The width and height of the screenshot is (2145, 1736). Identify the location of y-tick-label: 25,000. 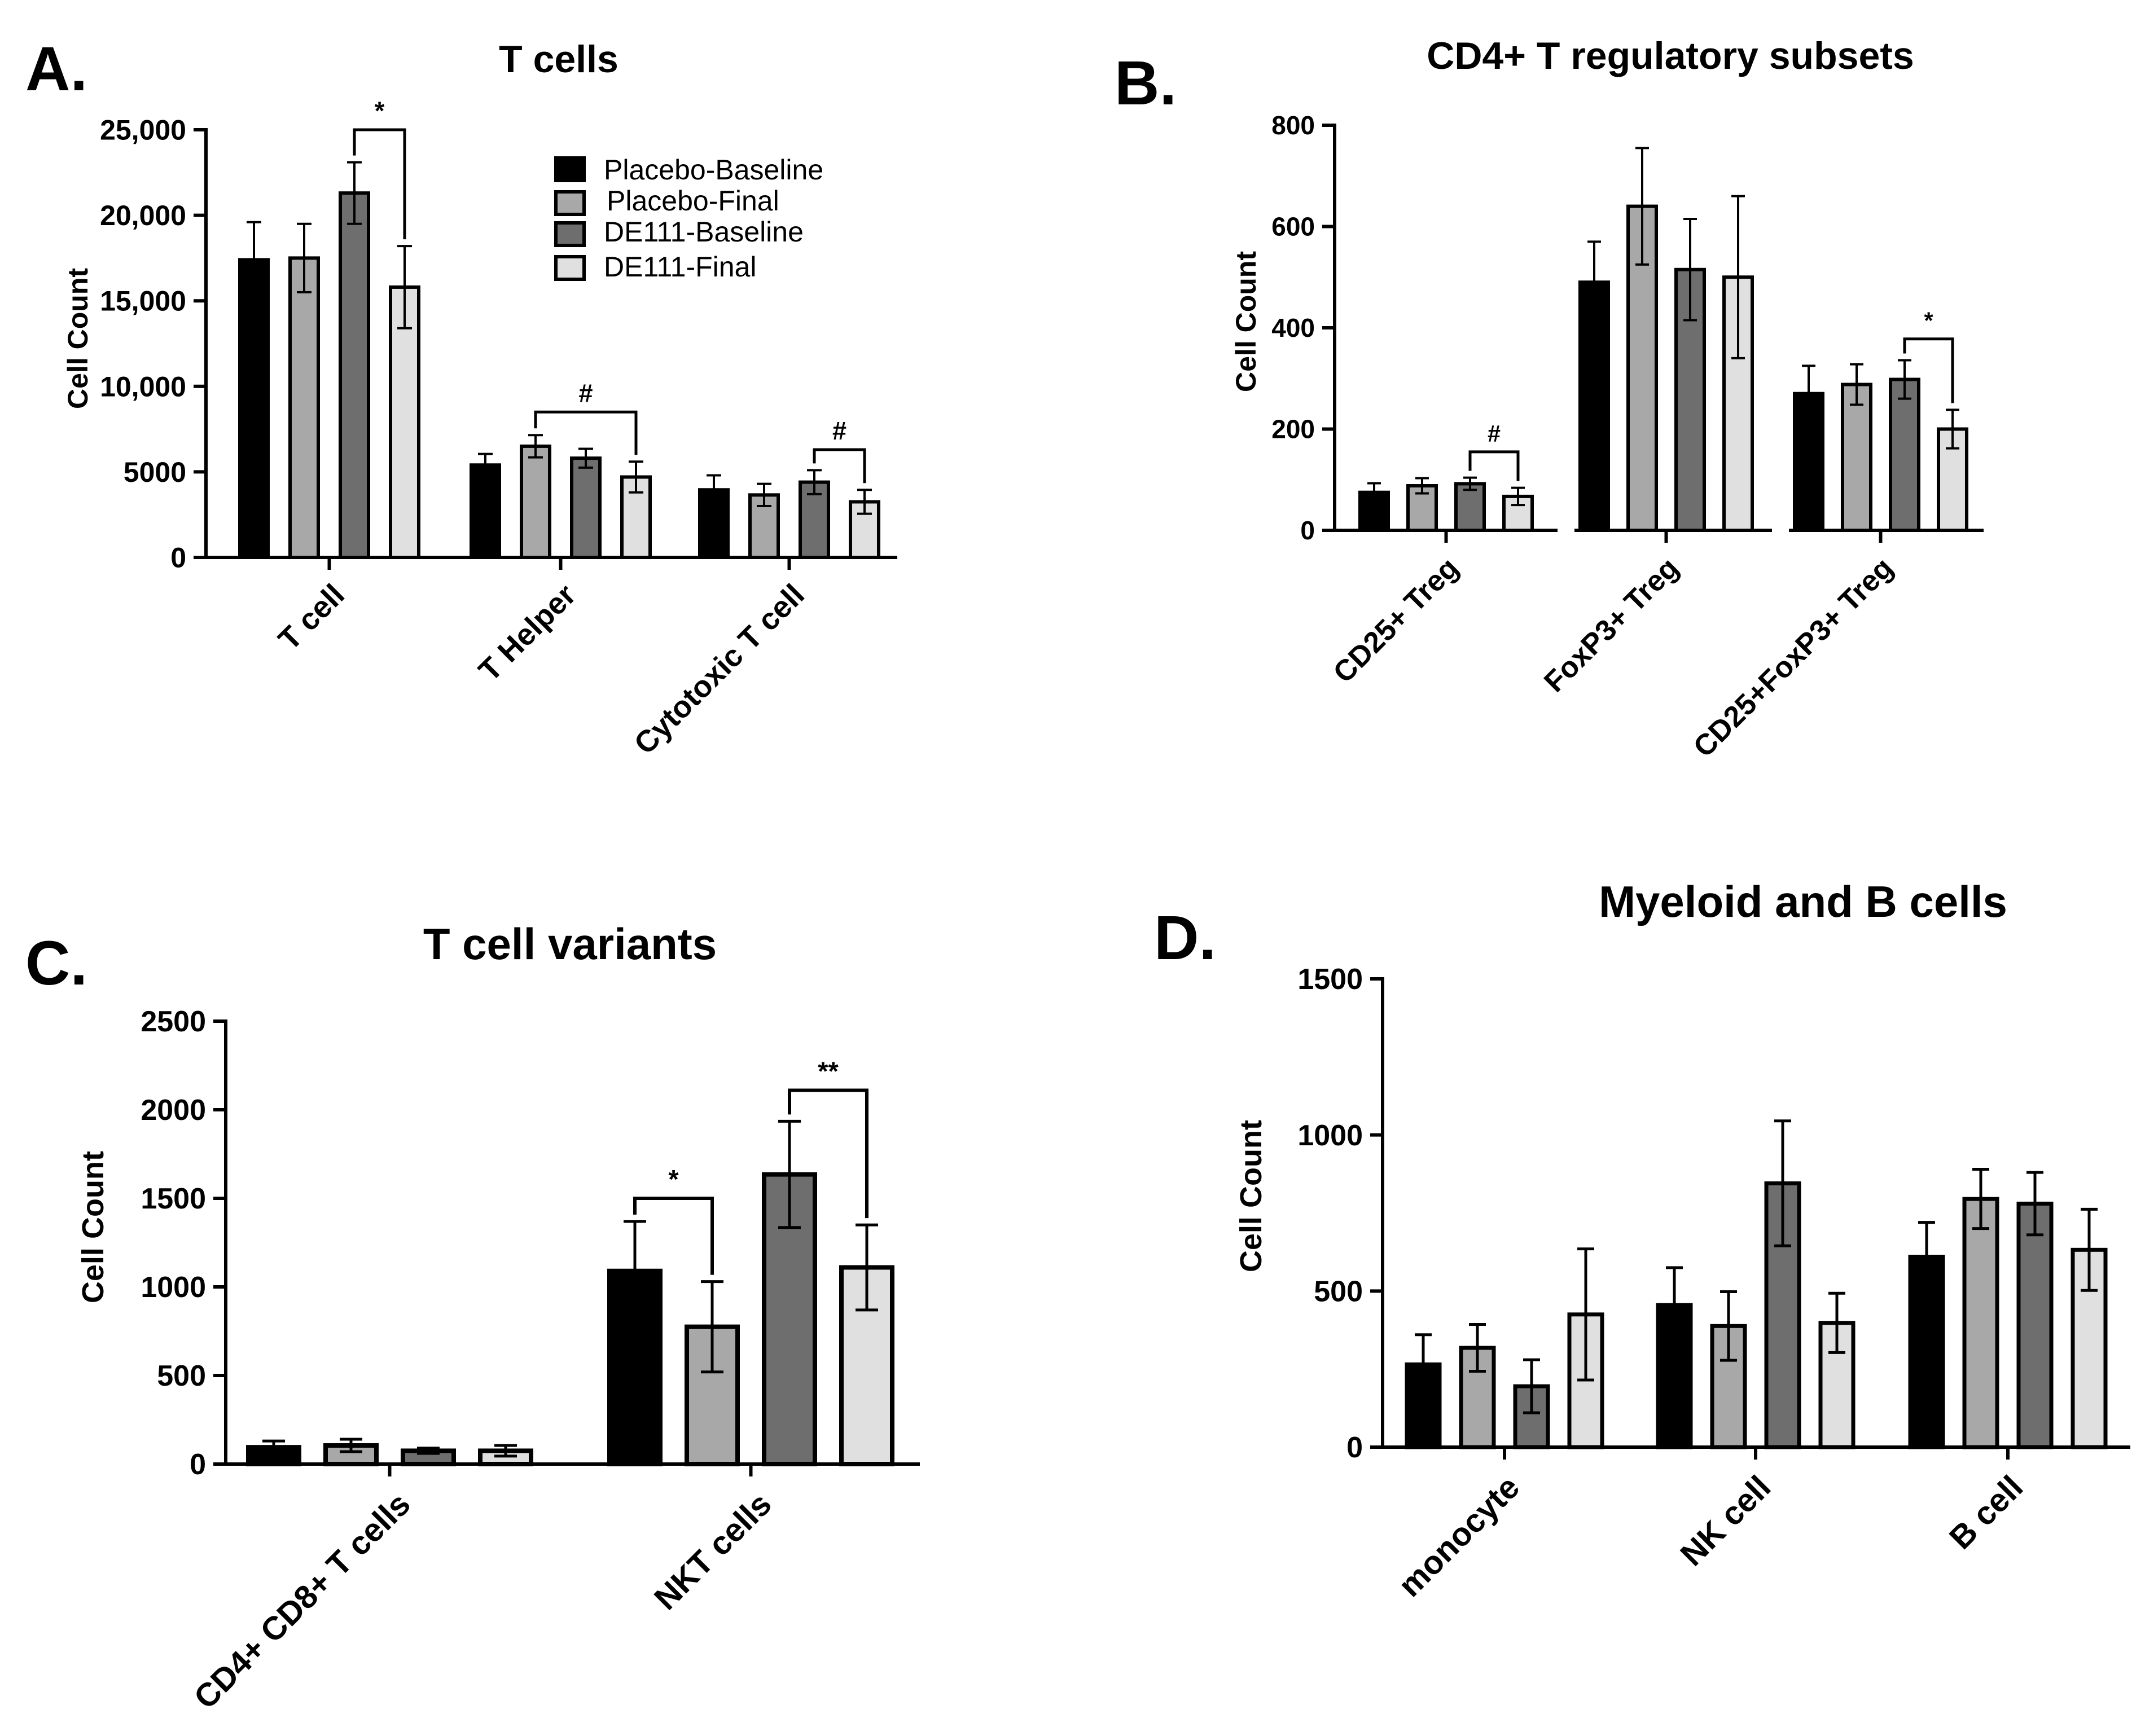
(143, 130).